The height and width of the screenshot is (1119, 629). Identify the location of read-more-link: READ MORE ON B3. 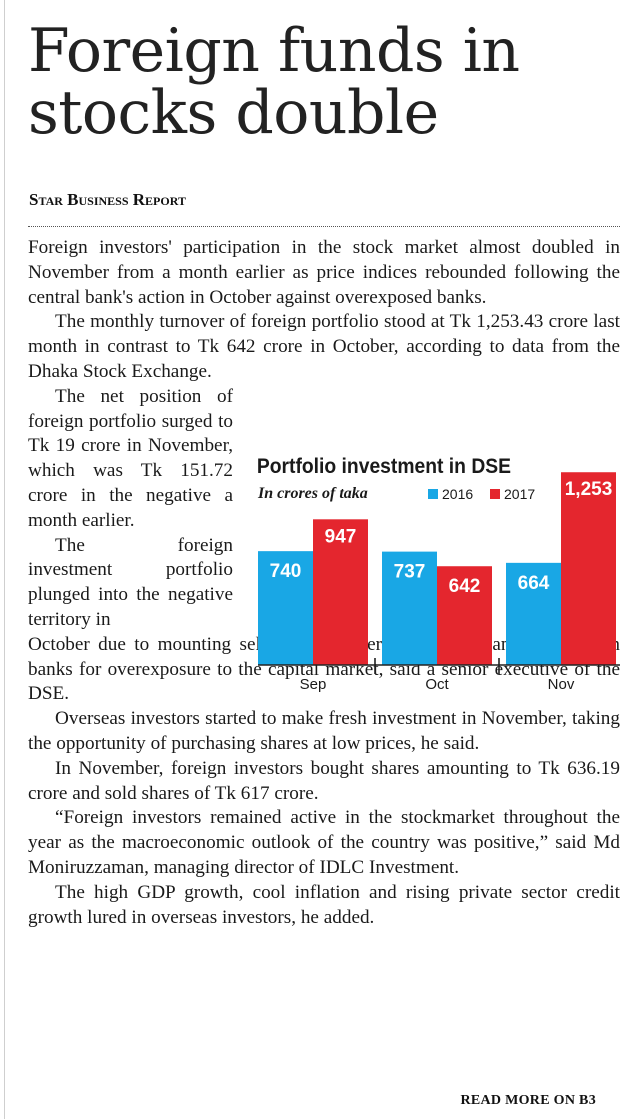
(528, 1100).